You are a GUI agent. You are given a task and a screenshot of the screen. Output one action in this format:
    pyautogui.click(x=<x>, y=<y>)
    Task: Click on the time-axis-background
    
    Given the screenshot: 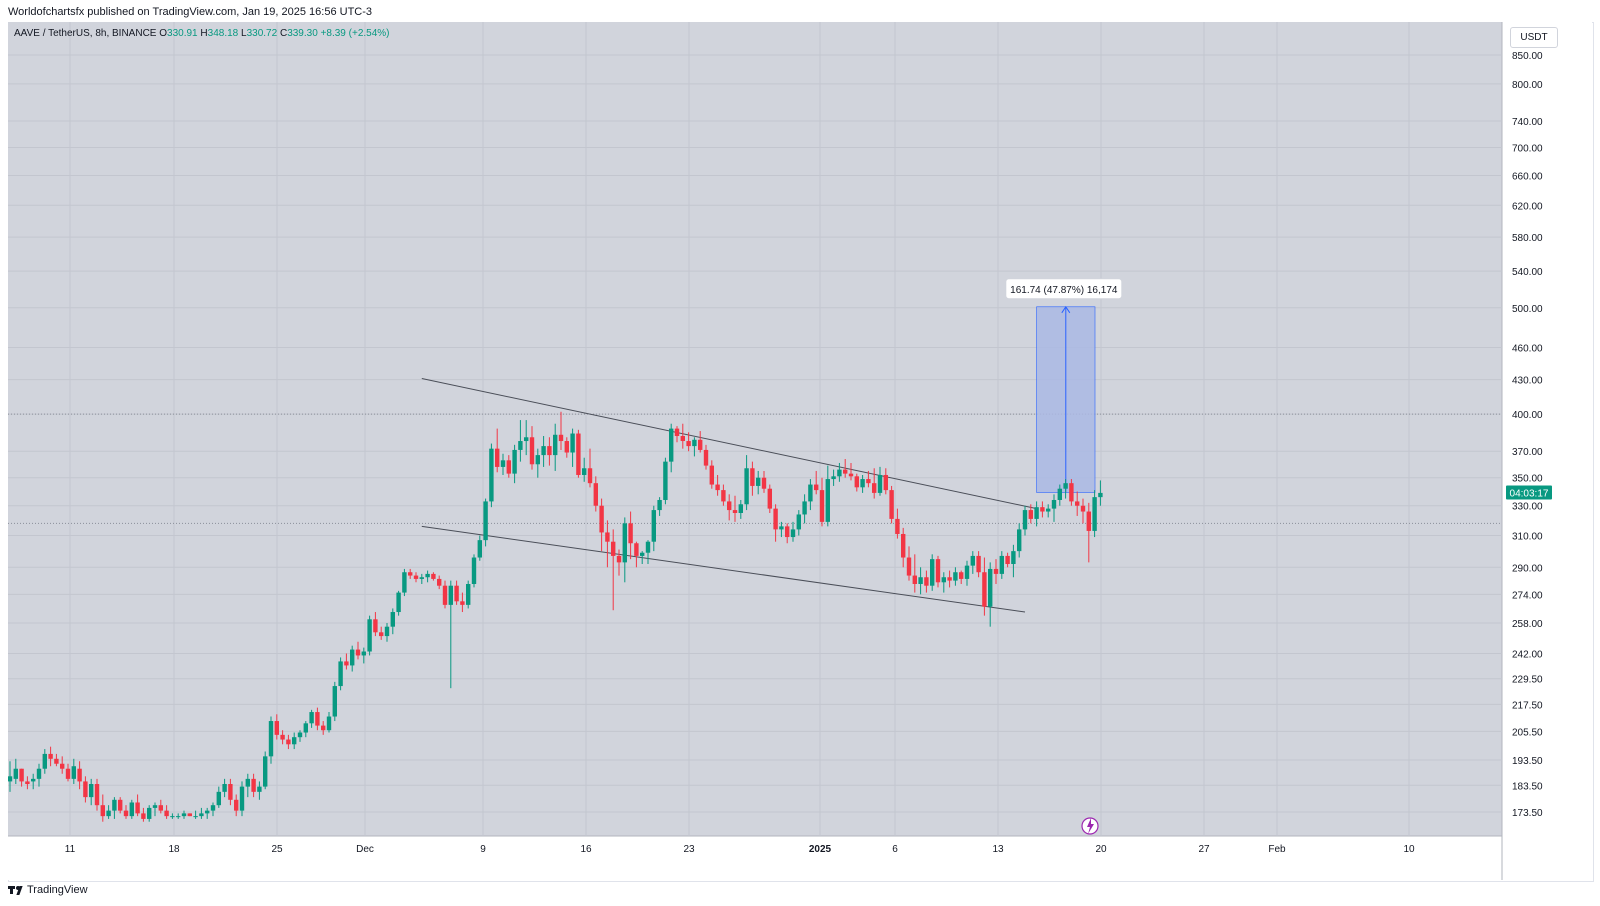 What is the action you would take?
    pyautogui.click(x=755, y=858)
    